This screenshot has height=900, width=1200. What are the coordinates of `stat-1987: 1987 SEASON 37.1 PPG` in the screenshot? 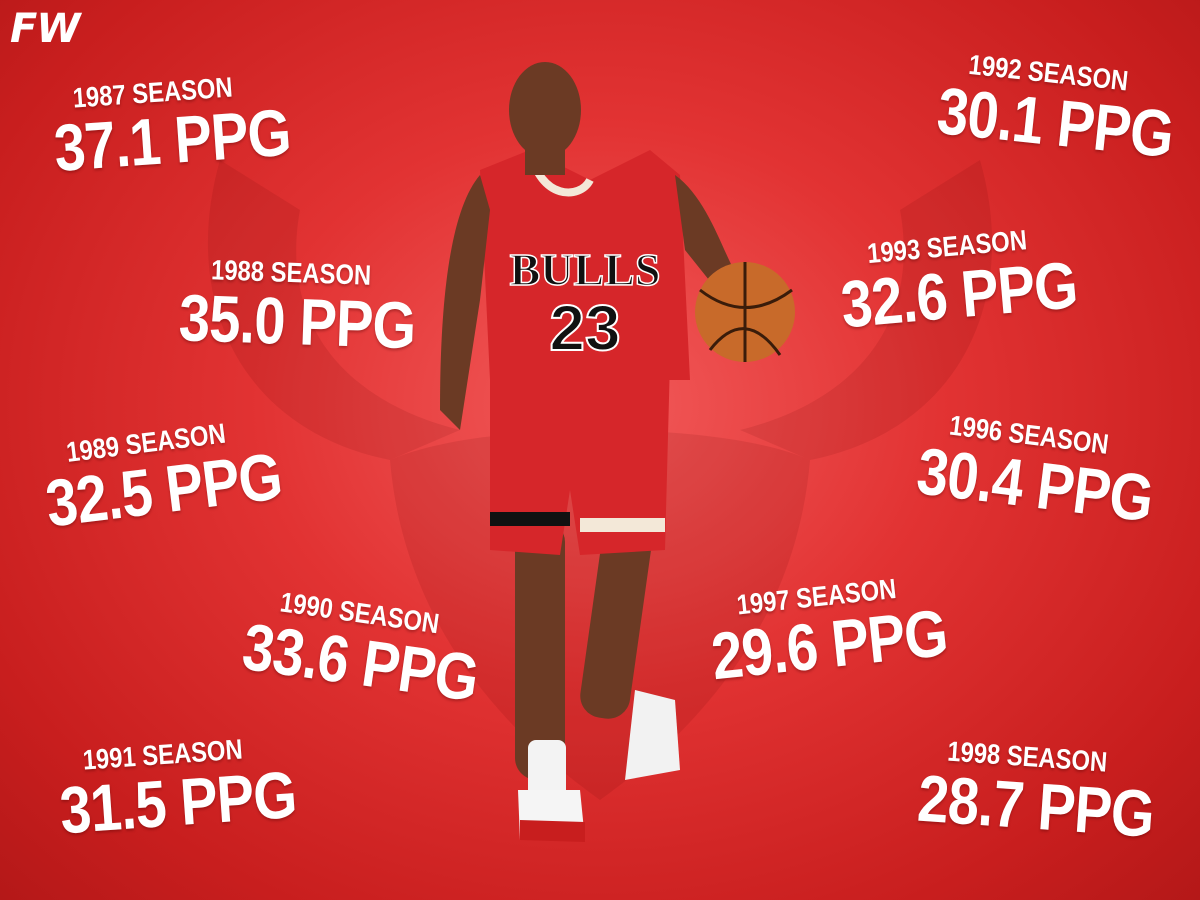 It's located at (162, 127).